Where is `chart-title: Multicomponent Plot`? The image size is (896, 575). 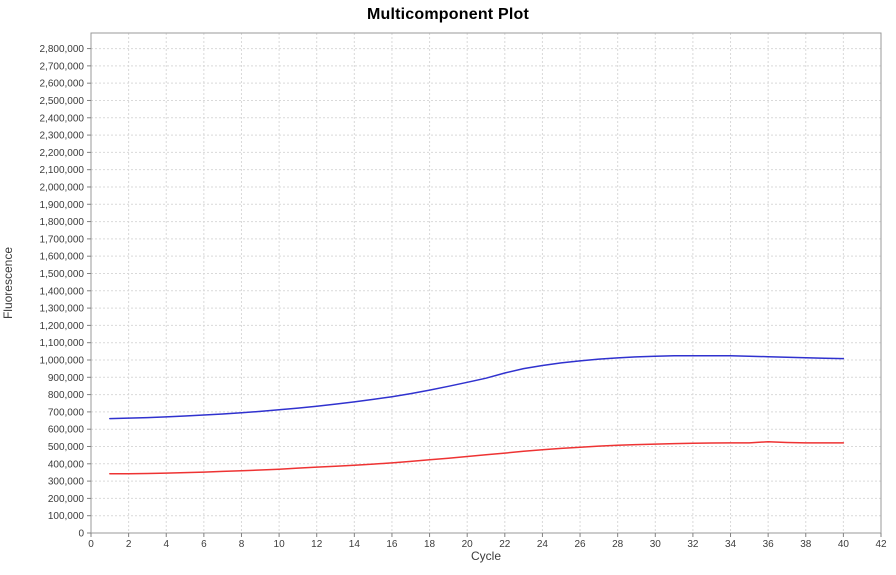 chart-title: Multicomponent Plot is located at coordinates (447, 14).